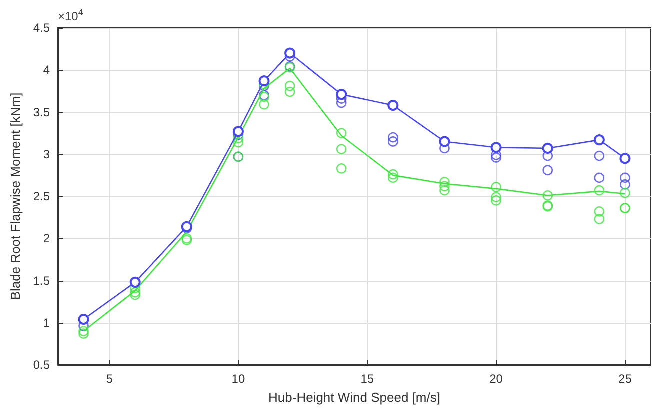 Image resolution: width=654 pixels, height=409 pixels. What do you see at coordinates (354, 397) in the screenshot?
I see `x-axis-title: Hub-Height Wind Speed [m/s]` at bounding box center [354, 397].